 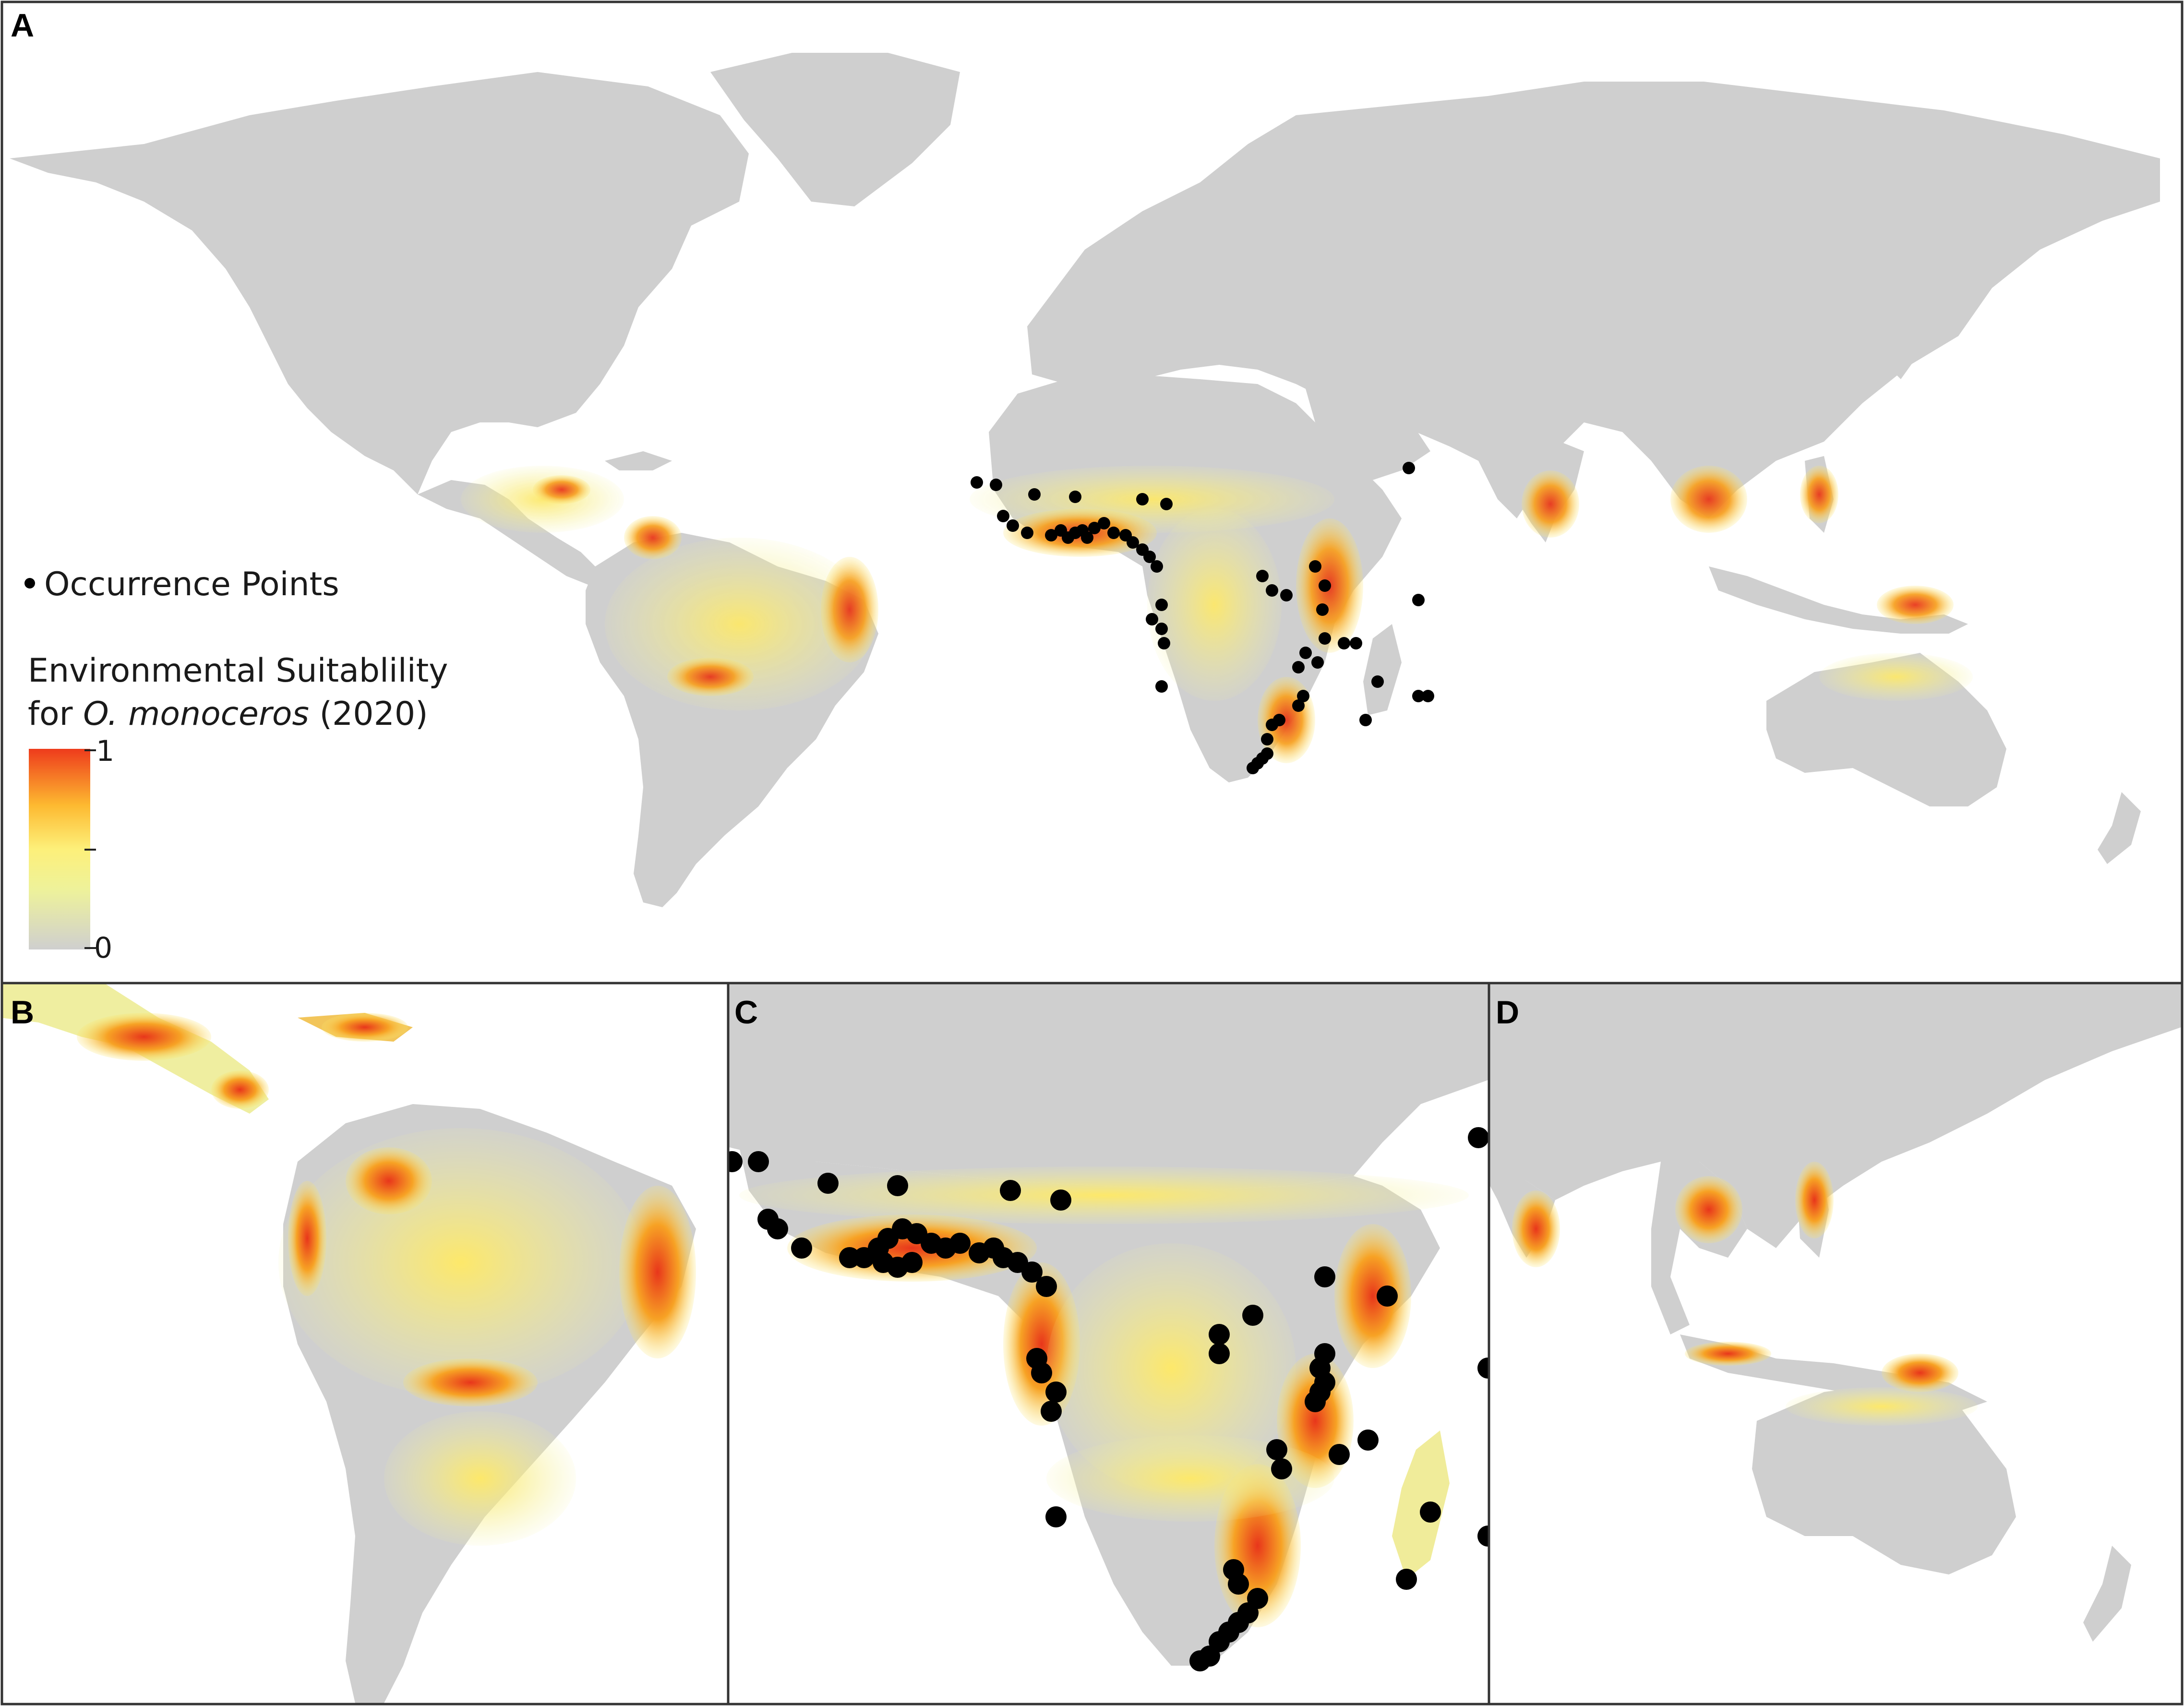 What do you see at coordinates (386, 1279) in the screenshot?
I see `suitability-layer-b` at bounding box center [386, 1279].